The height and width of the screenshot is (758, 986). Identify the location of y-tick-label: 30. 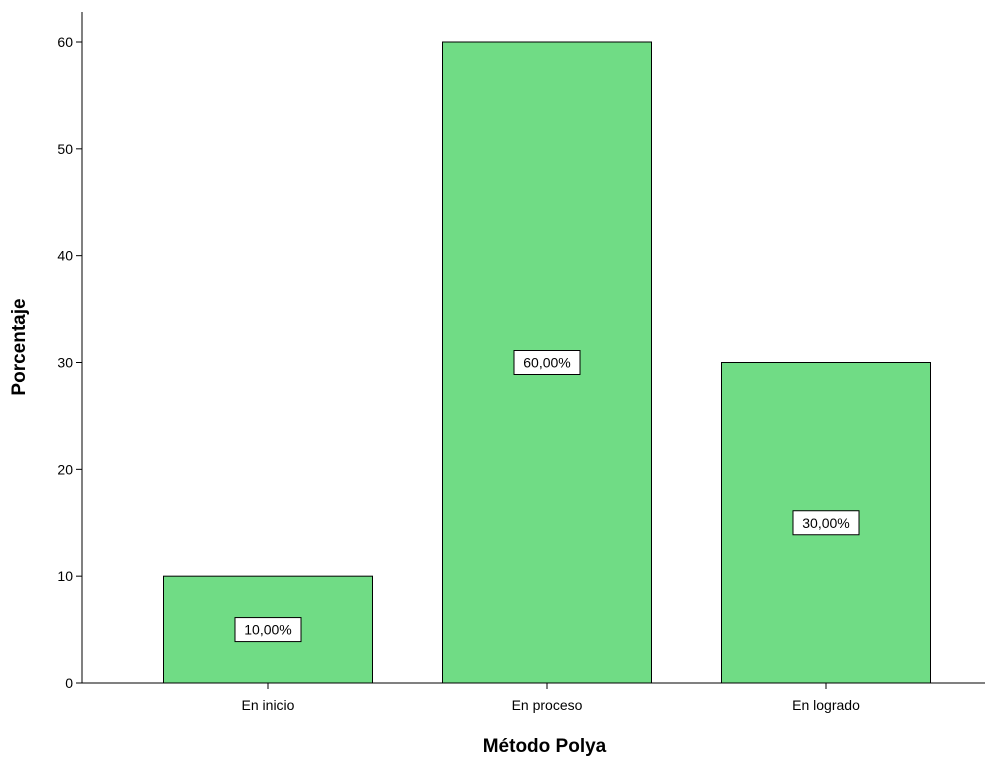
(65, 363).